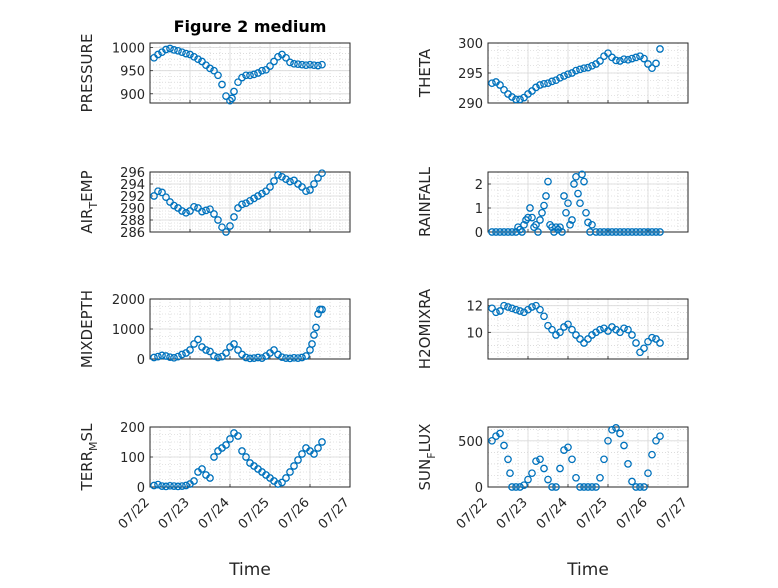 The image size is (778, 588). I want to click on y-tick-label: 1000, so click(128, 49).